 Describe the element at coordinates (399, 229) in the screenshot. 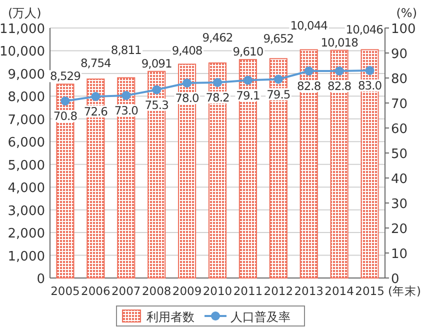

I see `y2-tick-label: 20` at that location.